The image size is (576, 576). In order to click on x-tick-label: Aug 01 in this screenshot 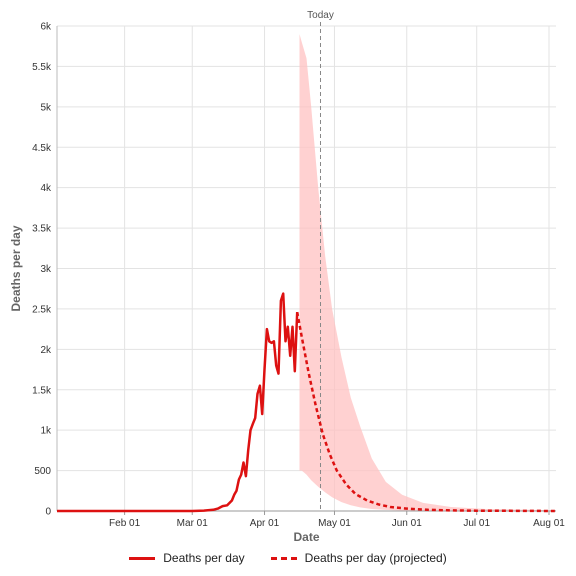, I will do `click(549, 523)`.